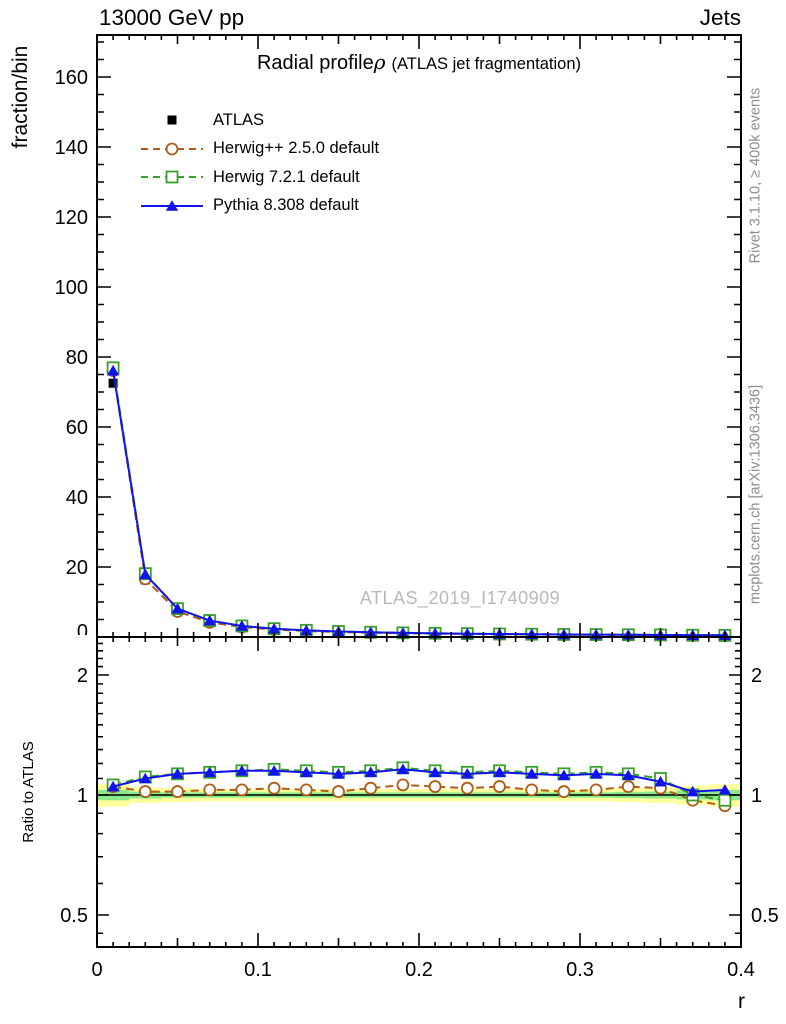  What do you see at coordinates (71, 218) in the screenshot?
I see `svg-text: 120` at bounding box center [71, 218].